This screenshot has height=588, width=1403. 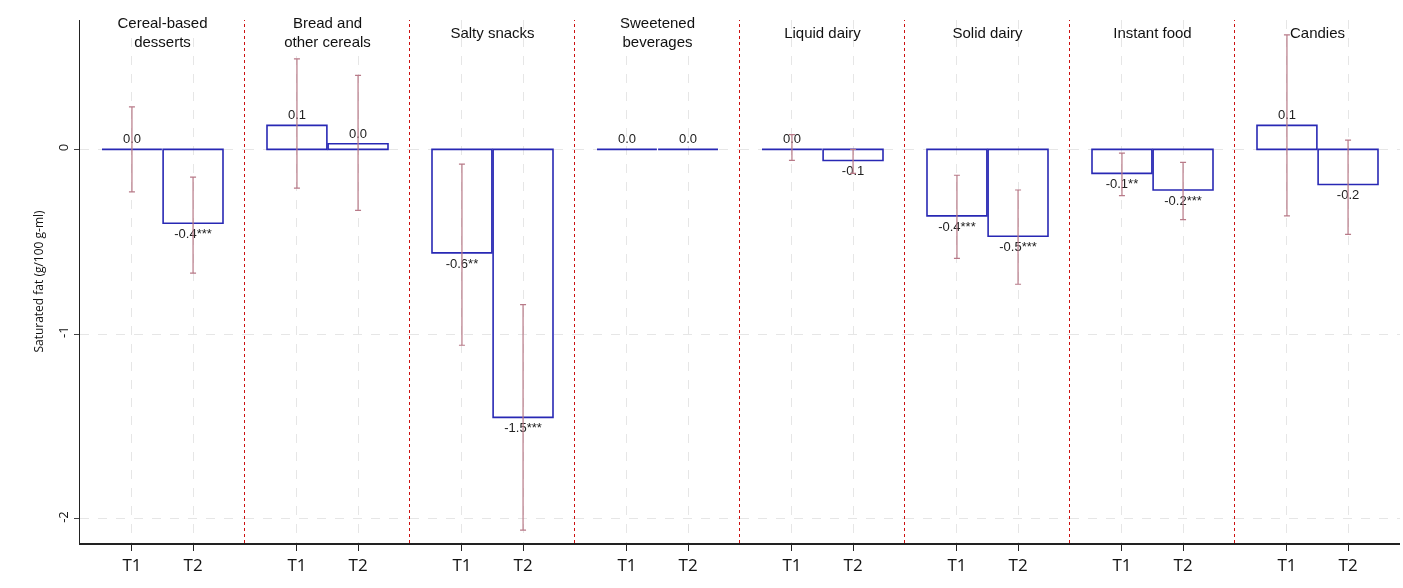 I want to click on data-label: -0.1, so click(x=853, y=171).